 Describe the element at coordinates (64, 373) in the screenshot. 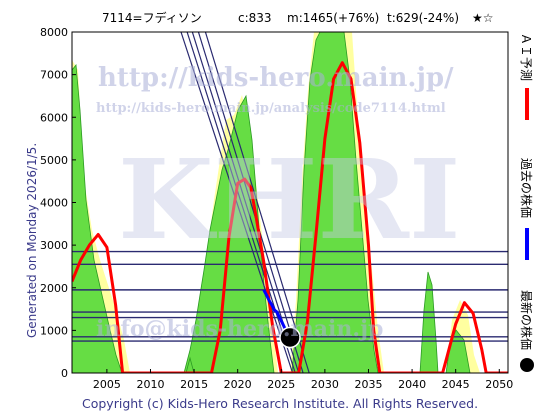

I see `y-tick-label: 0` at that location.